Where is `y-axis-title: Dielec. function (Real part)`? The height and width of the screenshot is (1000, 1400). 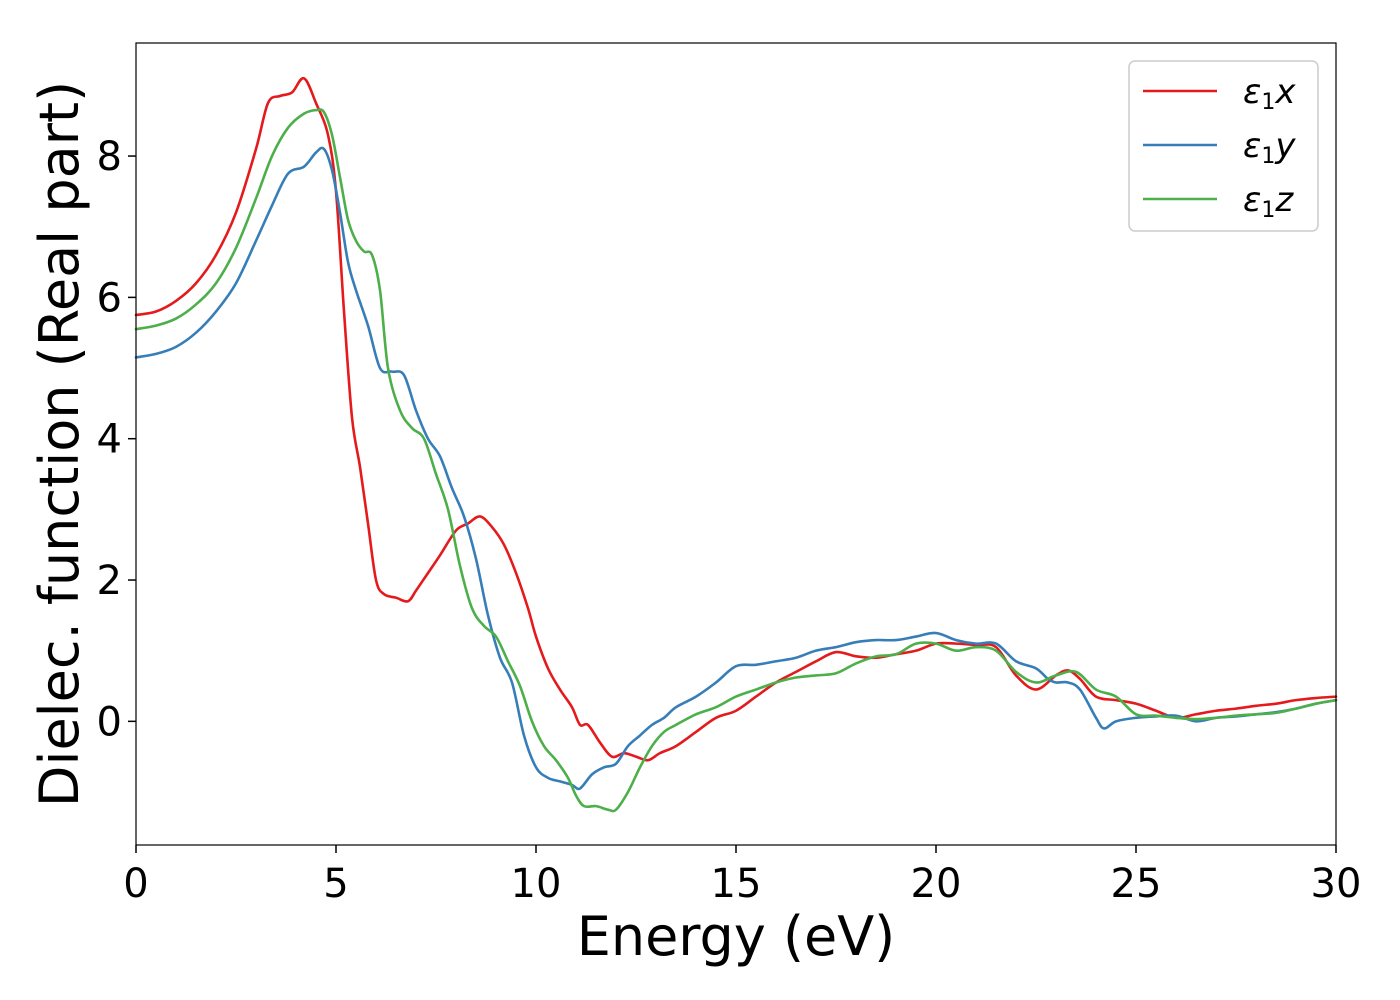
y-axis-title: Dielec. function (Real part) is located at coordinates (59, 444).